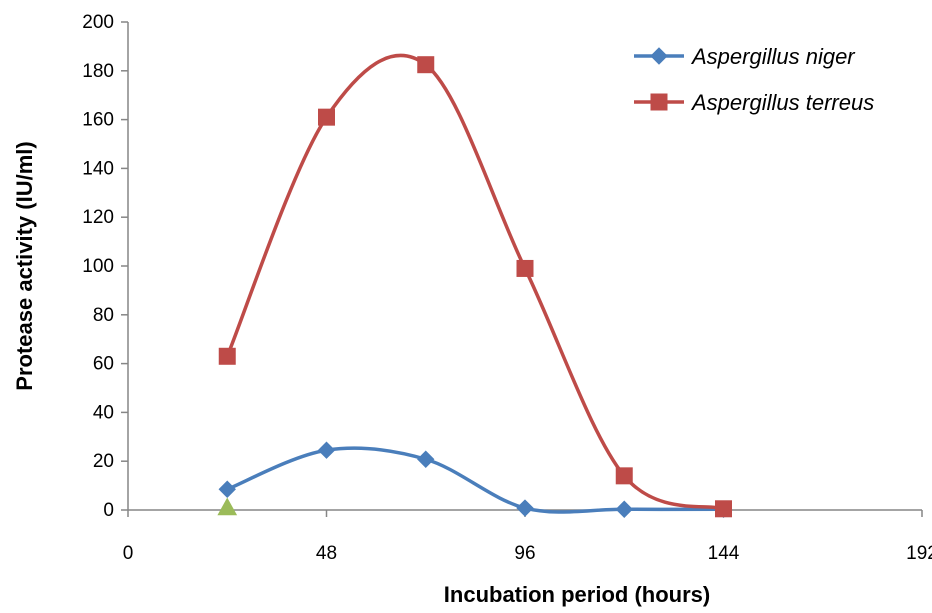 The image size is (932, 613). What do you see at coordinates (919, 553) in the screenshot?
I see `x-tick-label: 192` at bounding box center [919, 553].